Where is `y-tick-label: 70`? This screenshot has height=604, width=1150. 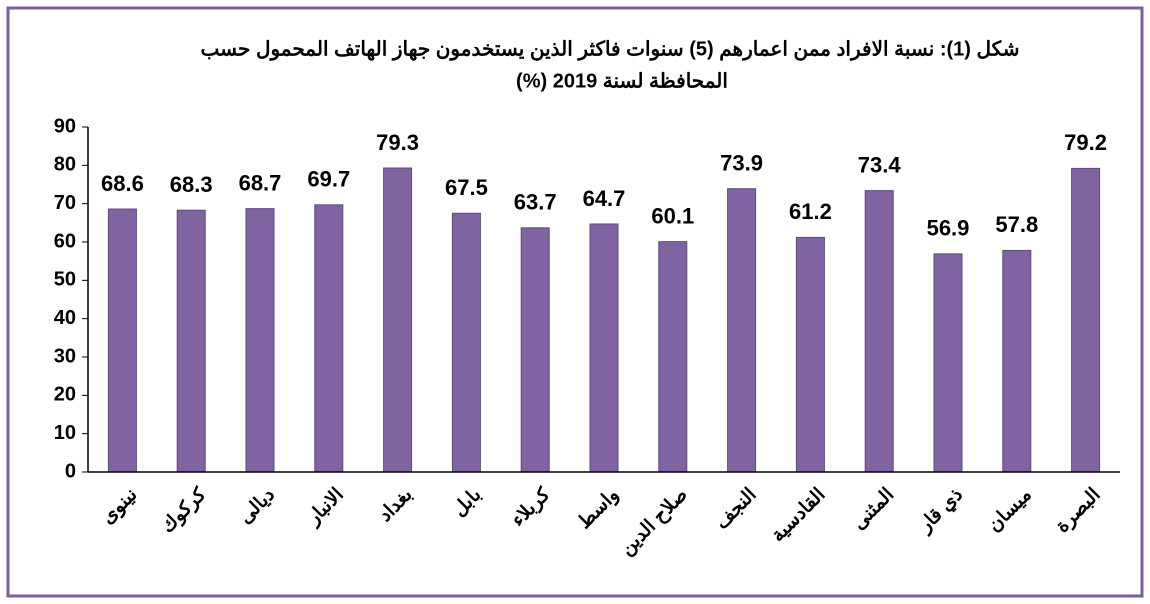
y-tick-label: 70 is located at coordinates (65, 203).